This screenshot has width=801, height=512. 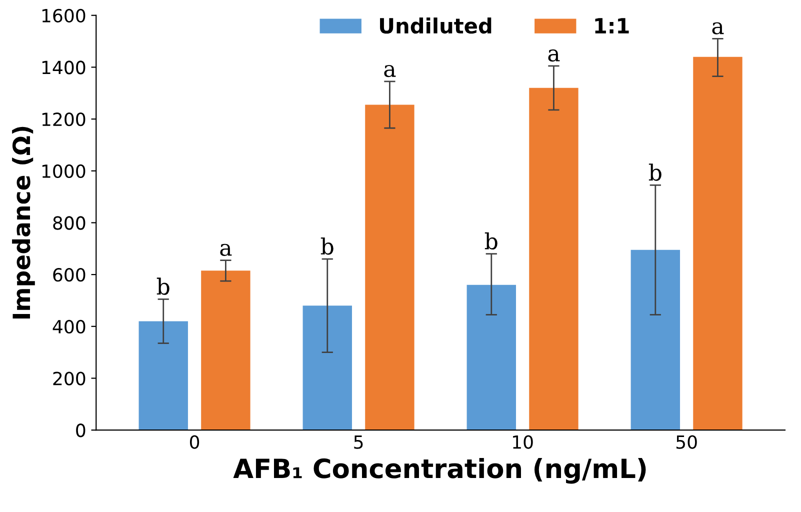 What do you see at coordinates (523, 442) in the screenshot?
I see `x-tick-label: 10` at bounding box center [523, 442].